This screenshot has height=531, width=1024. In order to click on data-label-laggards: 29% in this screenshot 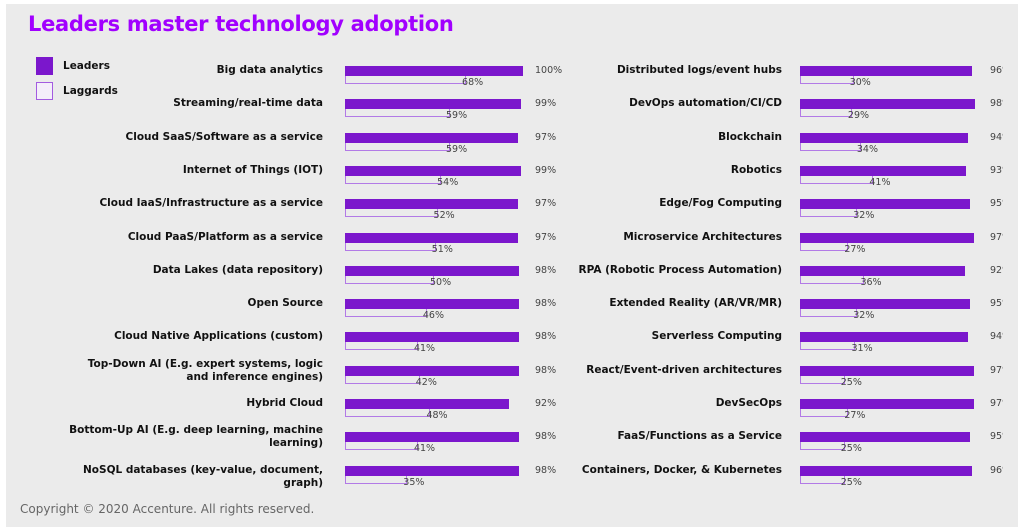, I will do `click(858, 116)`.